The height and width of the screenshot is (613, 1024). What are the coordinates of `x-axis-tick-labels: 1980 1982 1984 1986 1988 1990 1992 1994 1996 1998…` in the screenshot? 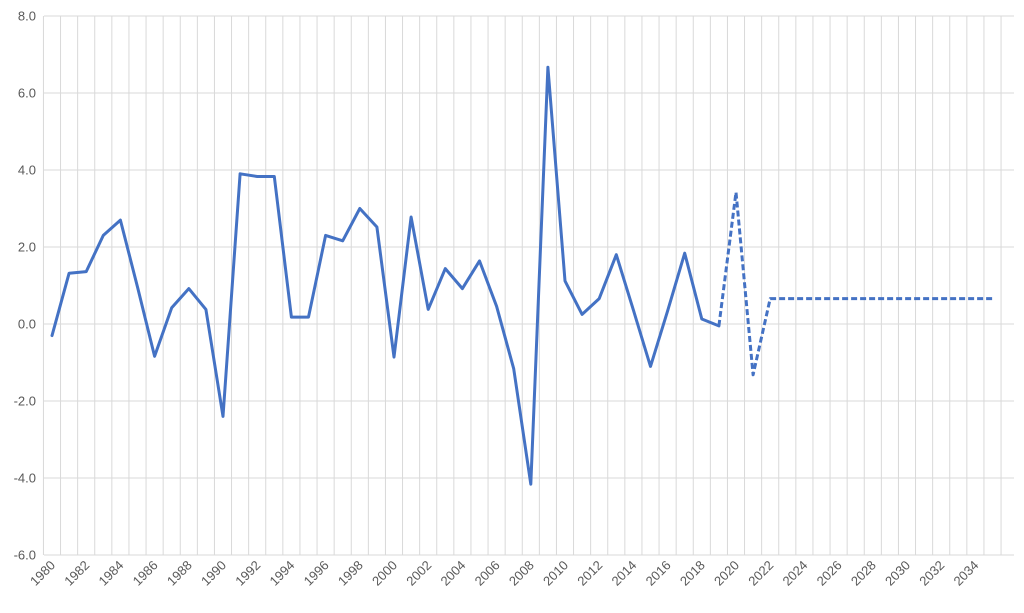 It's located at (504, 573).